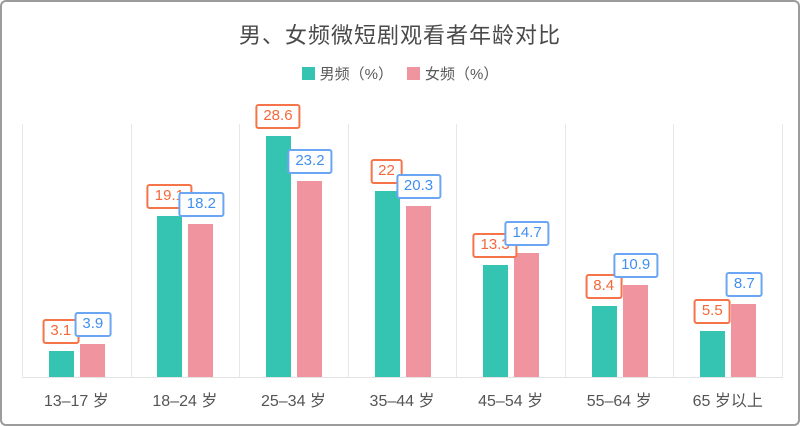  What do you see at coordinates (310, 161) in the screenshot?
I see `female-value-label: 23.2` at bounding box center [310, 161].